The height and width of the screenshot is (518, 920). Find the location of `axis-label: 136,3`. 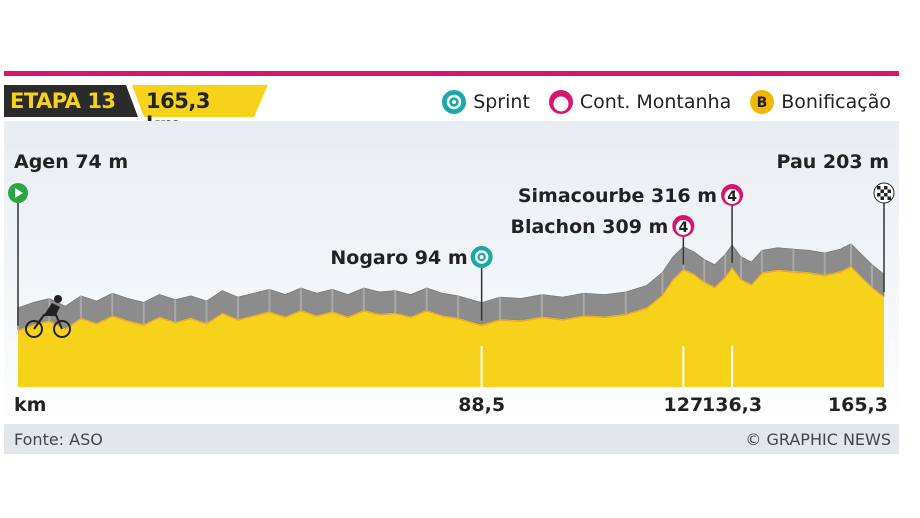

axis-label: 136,3 is located at coordinates (732, 405).